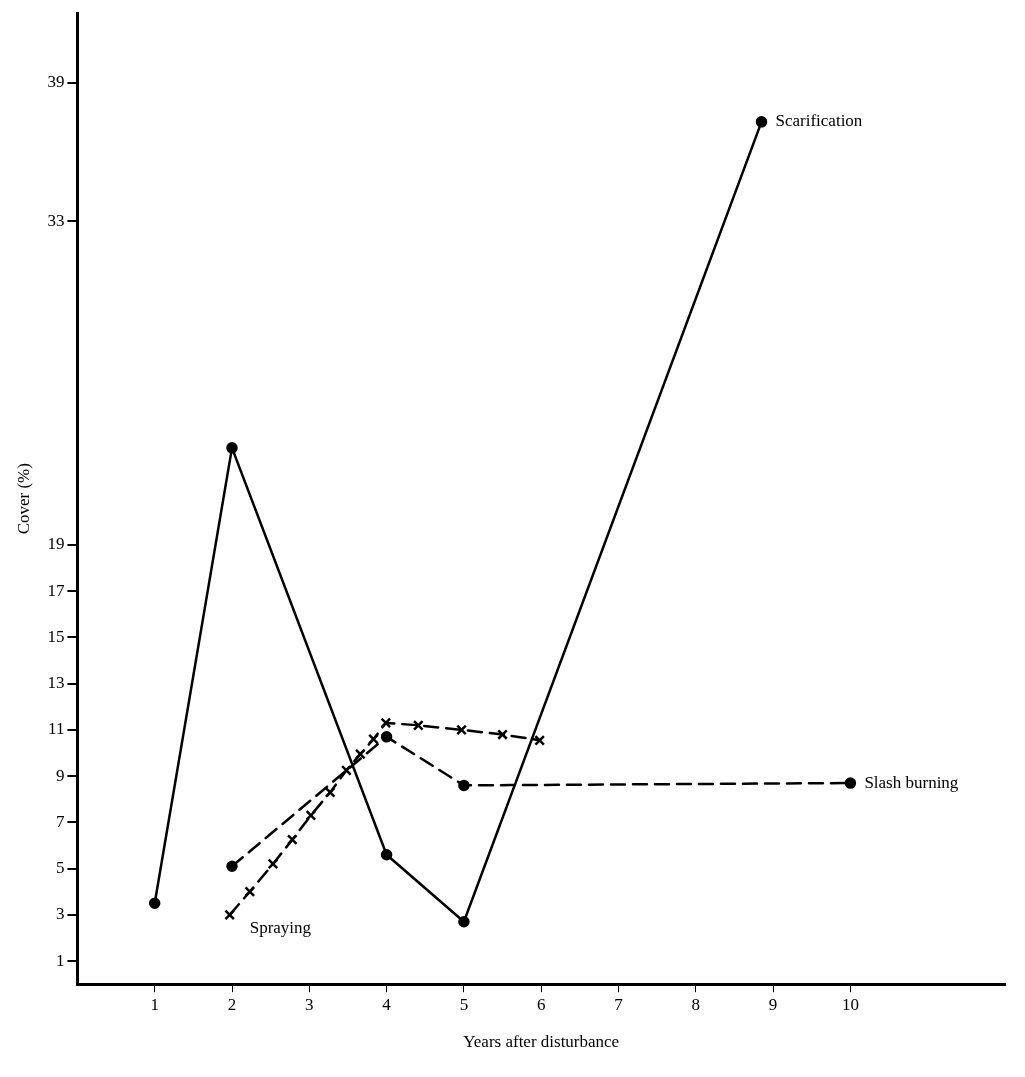 This screenshot has width=1025, height=1077. I want to click on y-tick-label: 7, so click(60, 821).